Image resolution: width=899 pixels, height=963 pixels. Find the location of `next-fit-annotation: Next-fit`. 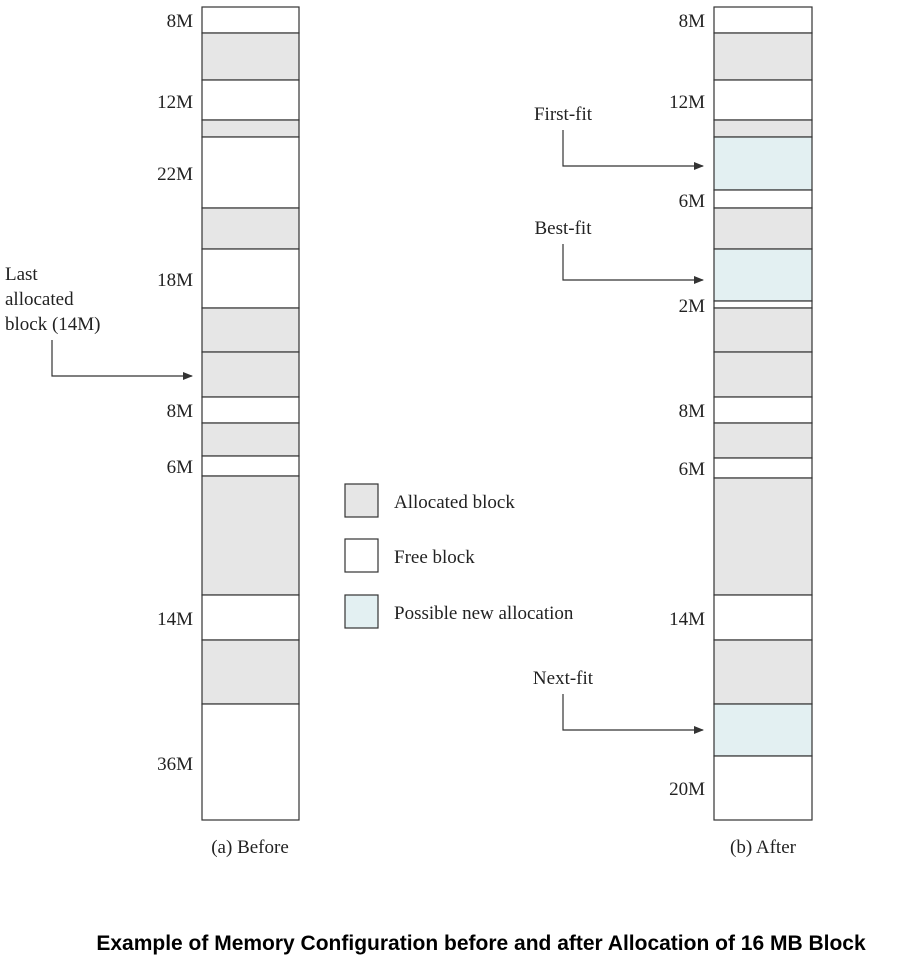

next-fit-annotation: Next-fit is located at coordinates (618, 701).